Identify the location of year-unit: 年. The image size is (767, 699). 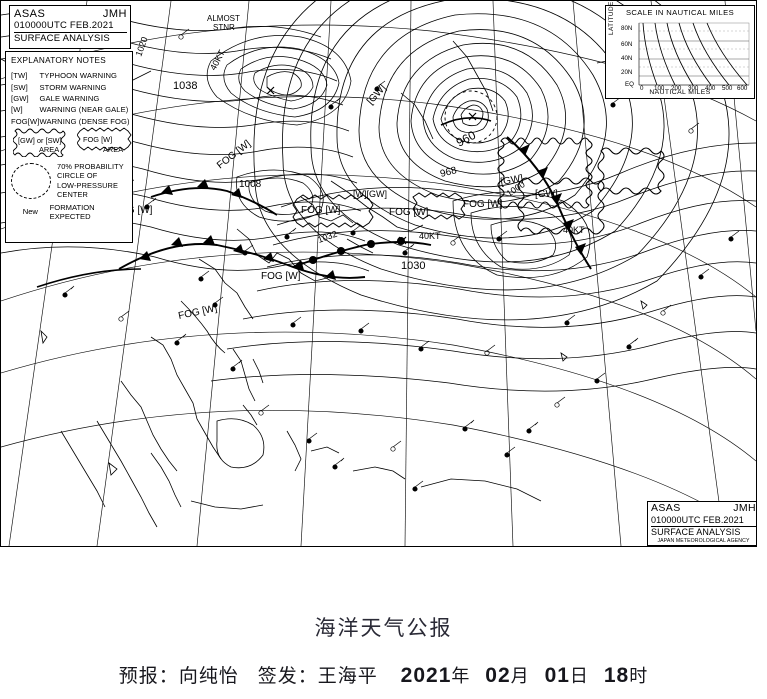
(461, 676).